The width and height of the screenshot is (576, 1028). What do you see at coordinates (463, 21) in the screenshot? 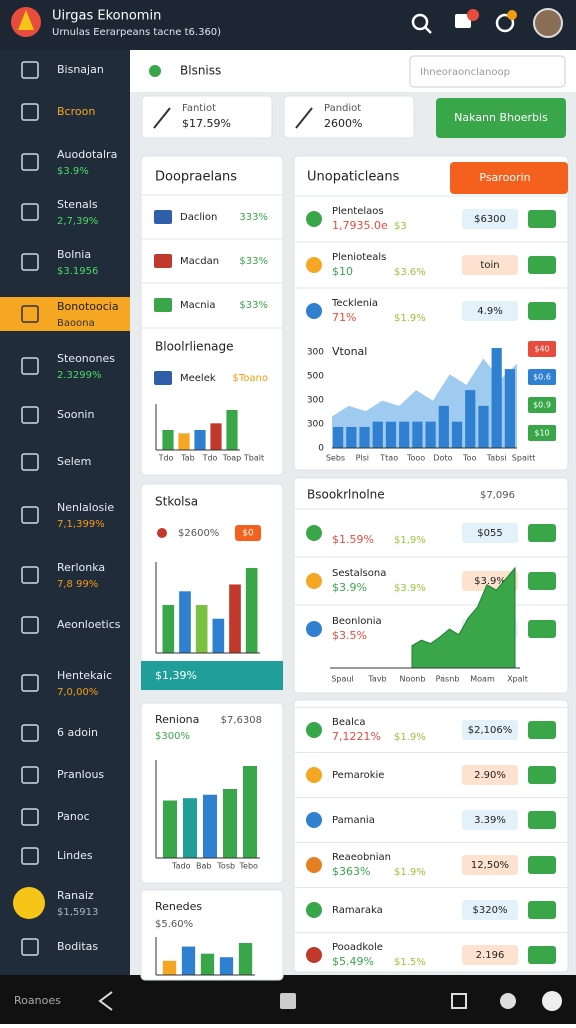
I see `notification-icon` at bounding box center [463, 21].